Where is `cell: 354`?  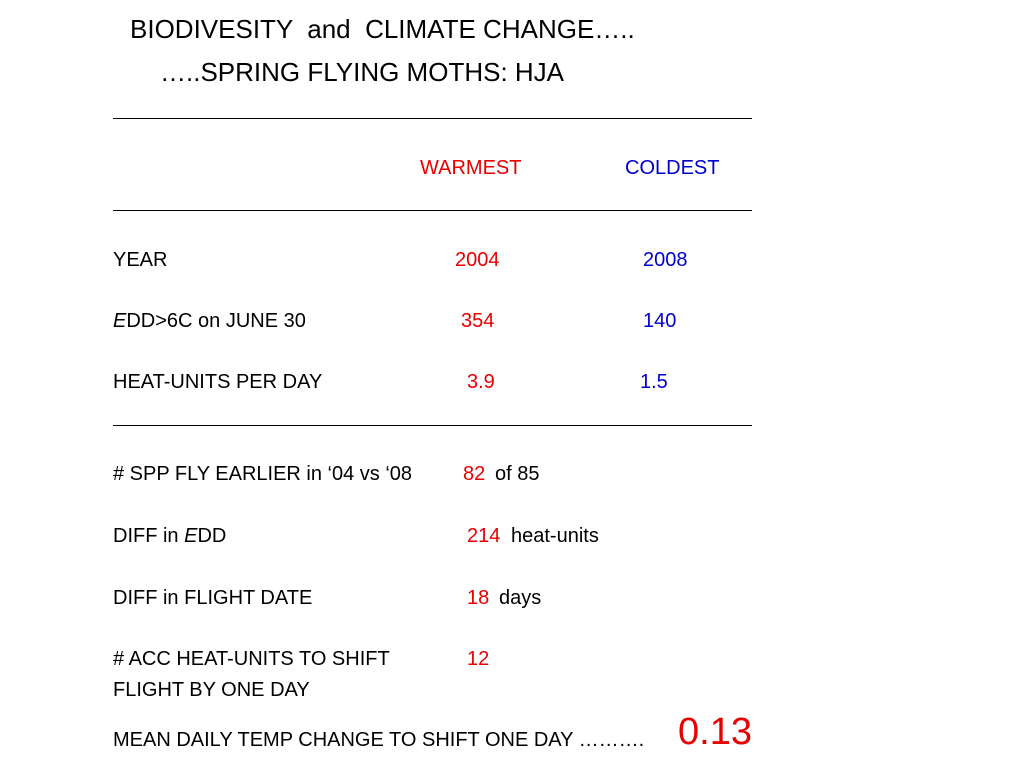
cell: 354 is located at coordinates (478, 321).